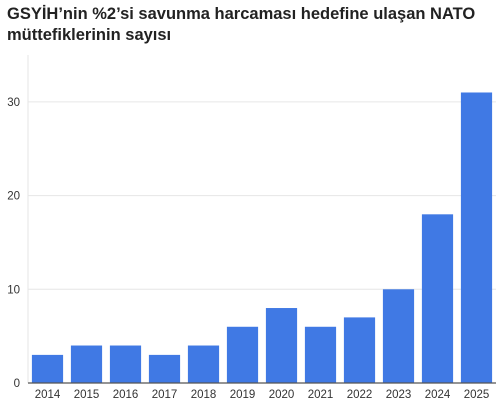 This screenshot has width=500, height=405. Describe the element at coordinates (282, 395) in the screenshot. I see `x-tick-label-2020: 2020` at that location.